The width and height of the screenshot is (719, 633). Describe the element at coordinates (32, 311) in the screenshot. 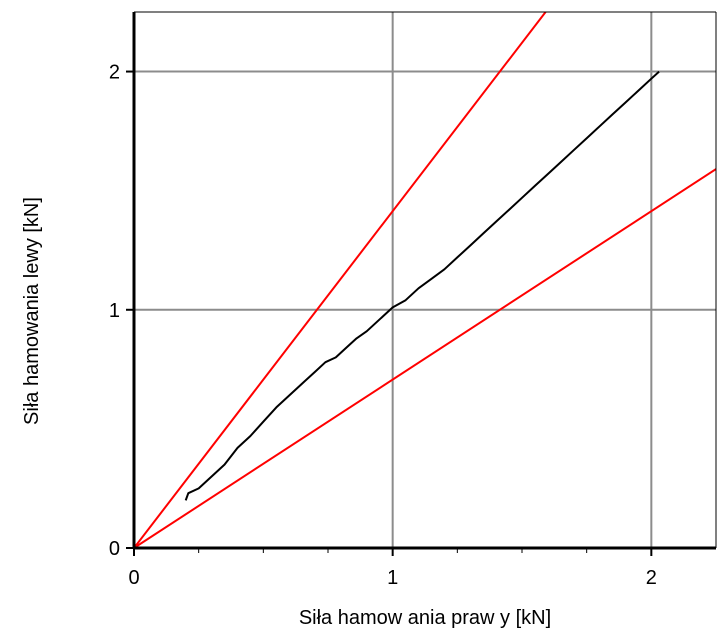

I see `y-axis-title: Siła hamowania lewy [kN]` at that location.